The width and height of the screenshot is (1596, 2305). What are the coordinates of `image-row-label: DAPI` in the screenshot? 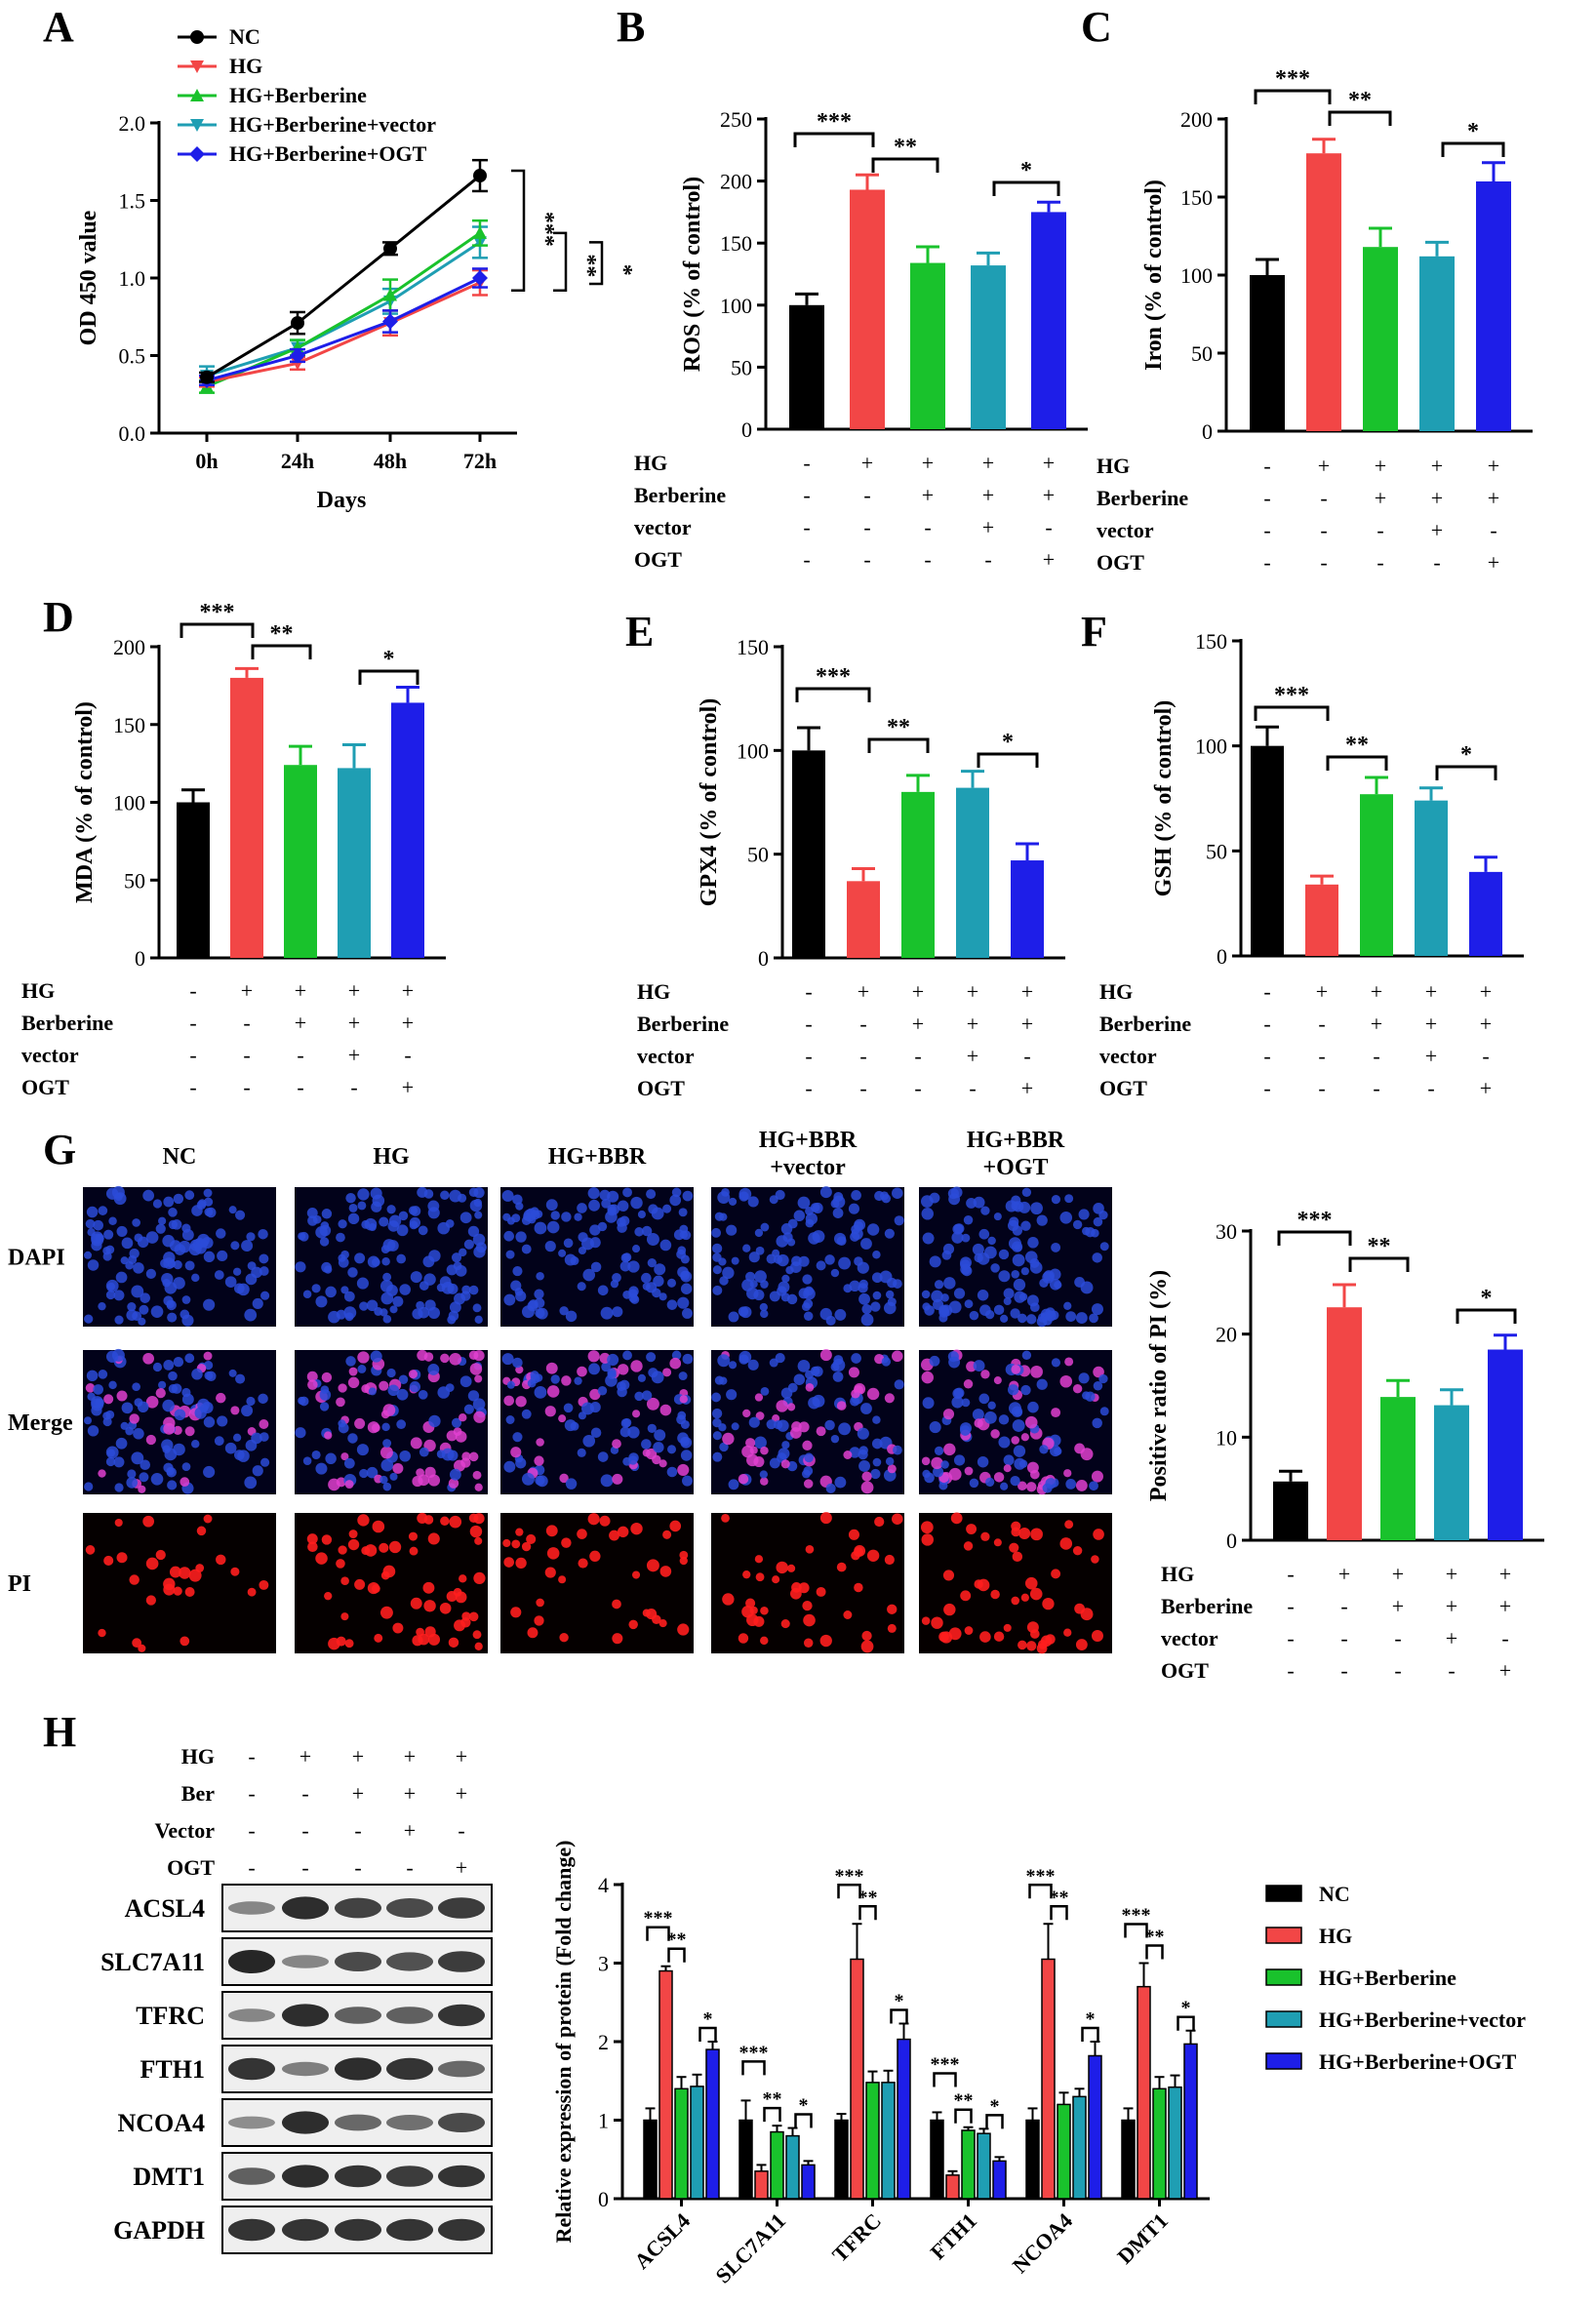 It's located at (36, 1259).